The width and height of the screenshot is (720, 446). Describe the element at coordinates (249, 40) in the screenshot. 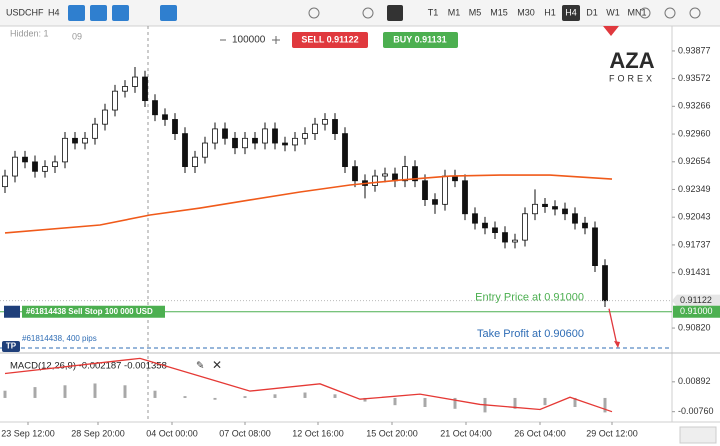

I see `quantity: 100000` at that location.